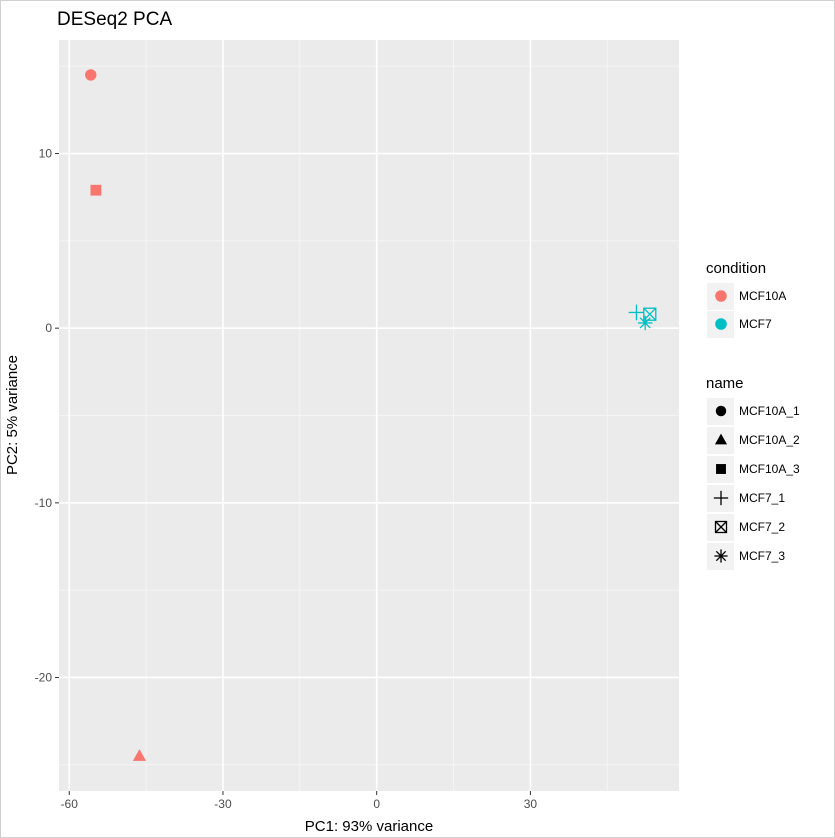 This screenshot has width=835, height=838. Describe the element at coordinates (223, 804) in the screenshot. I see `x-tick-label: -30` at that location.